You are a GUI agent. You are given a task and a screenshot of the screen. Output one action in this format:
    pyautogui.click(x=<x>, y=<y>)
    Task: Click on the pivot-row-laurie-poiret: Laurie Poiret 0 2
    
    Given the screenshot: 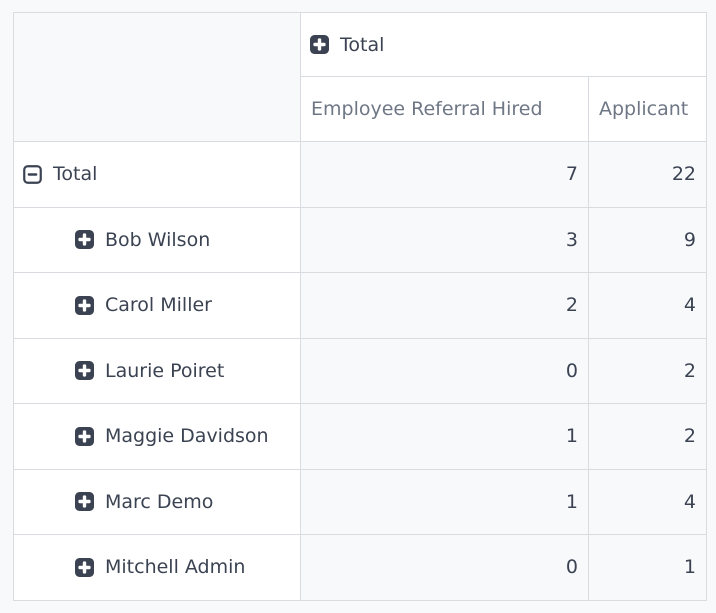 What is the action you would take?
    pyautogui.click(x=360, y=370)
    